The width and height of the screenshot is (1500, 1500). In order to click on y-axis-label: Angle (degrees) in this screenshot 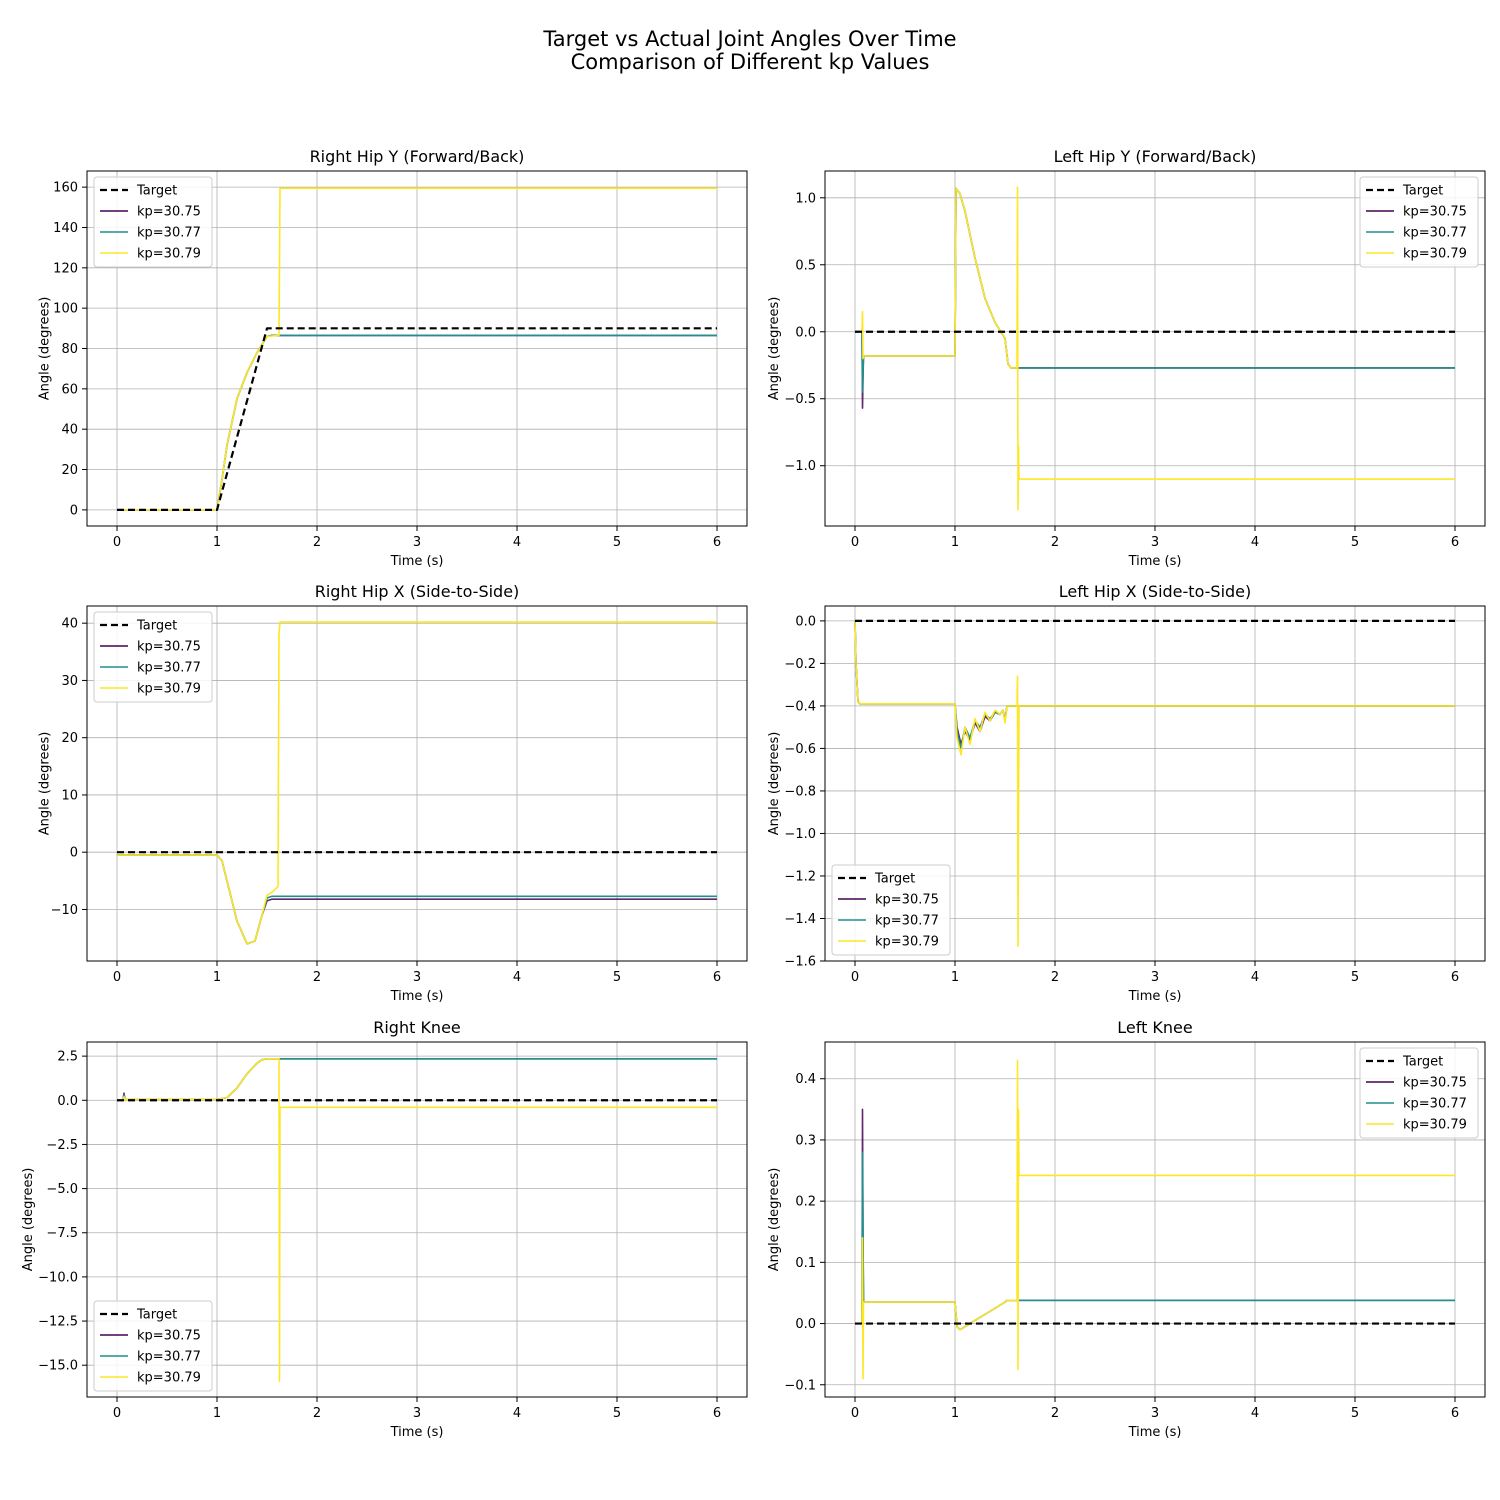, I will do `click(774, 1220)`.